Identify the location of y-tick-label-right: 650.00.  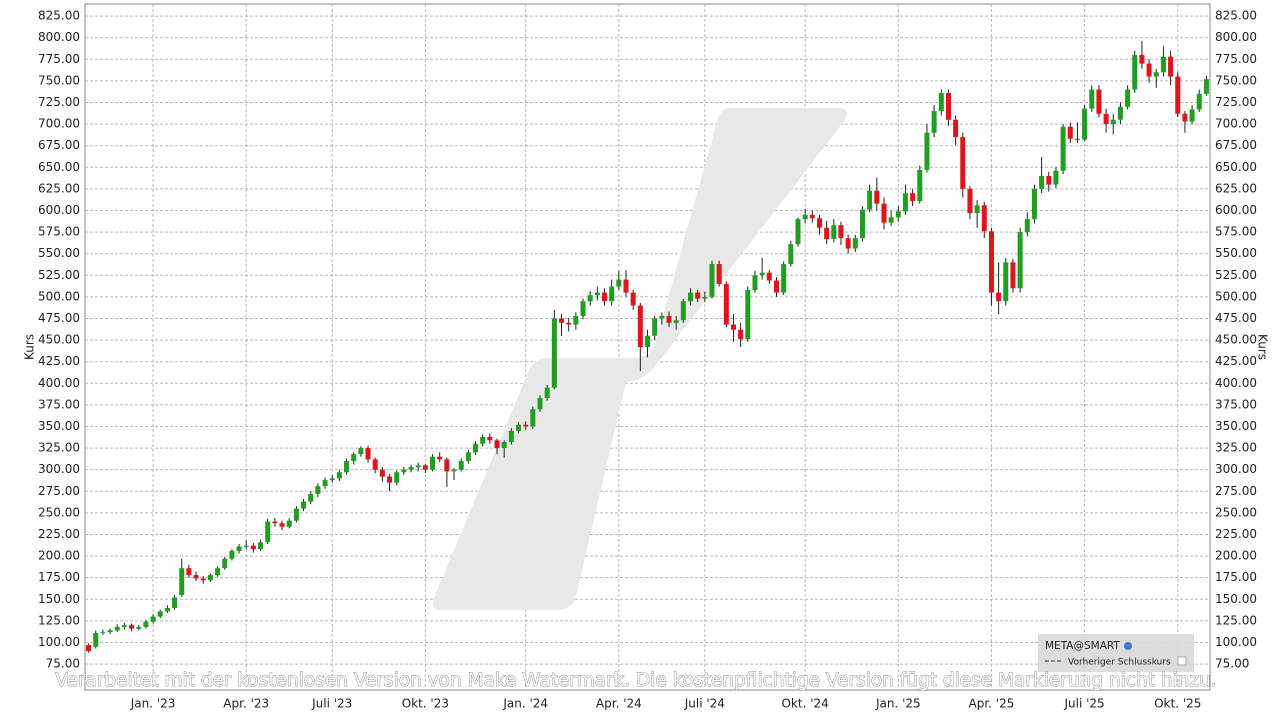
(1236, 167).